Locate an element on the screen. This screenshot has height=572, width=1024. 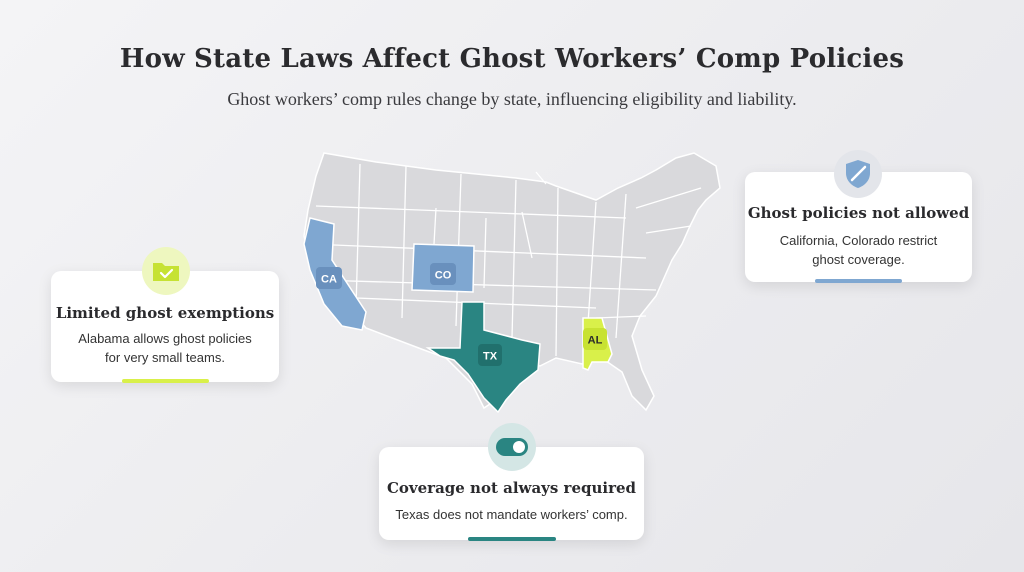
state-label-ca: CA is located at coordinates (329, 278).